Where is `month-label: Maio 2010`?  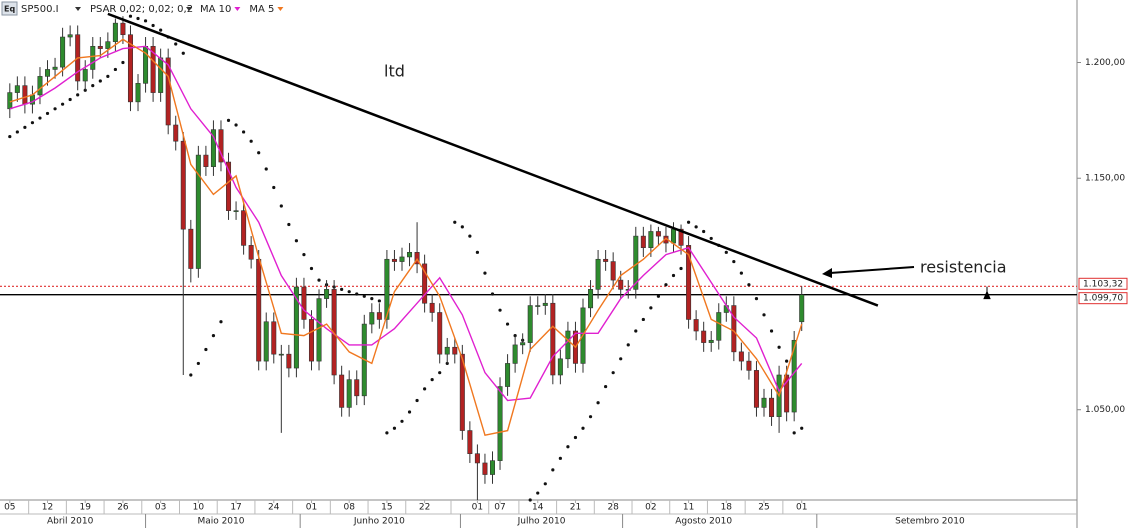 month-label: Maio 2010 is located at coordinates (220, 522).